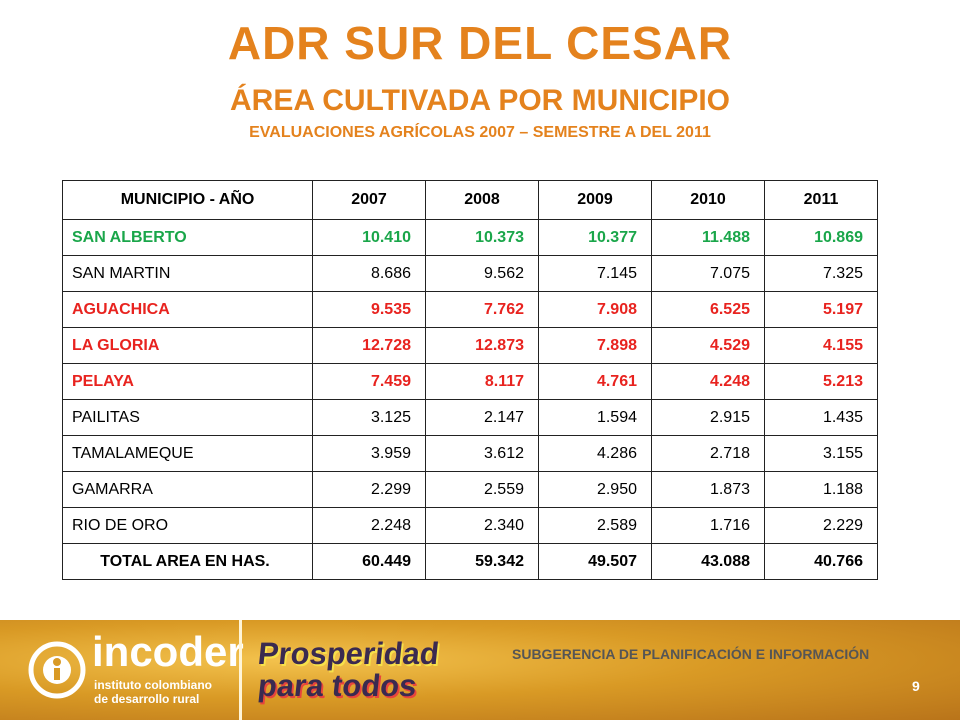 Image resolution: width=960 pixels, height=720 pixels. What do you see at coordinates (482, 273) in the screenshot?
I see `table-cell: 9.562` at bounding box center [482, 273].